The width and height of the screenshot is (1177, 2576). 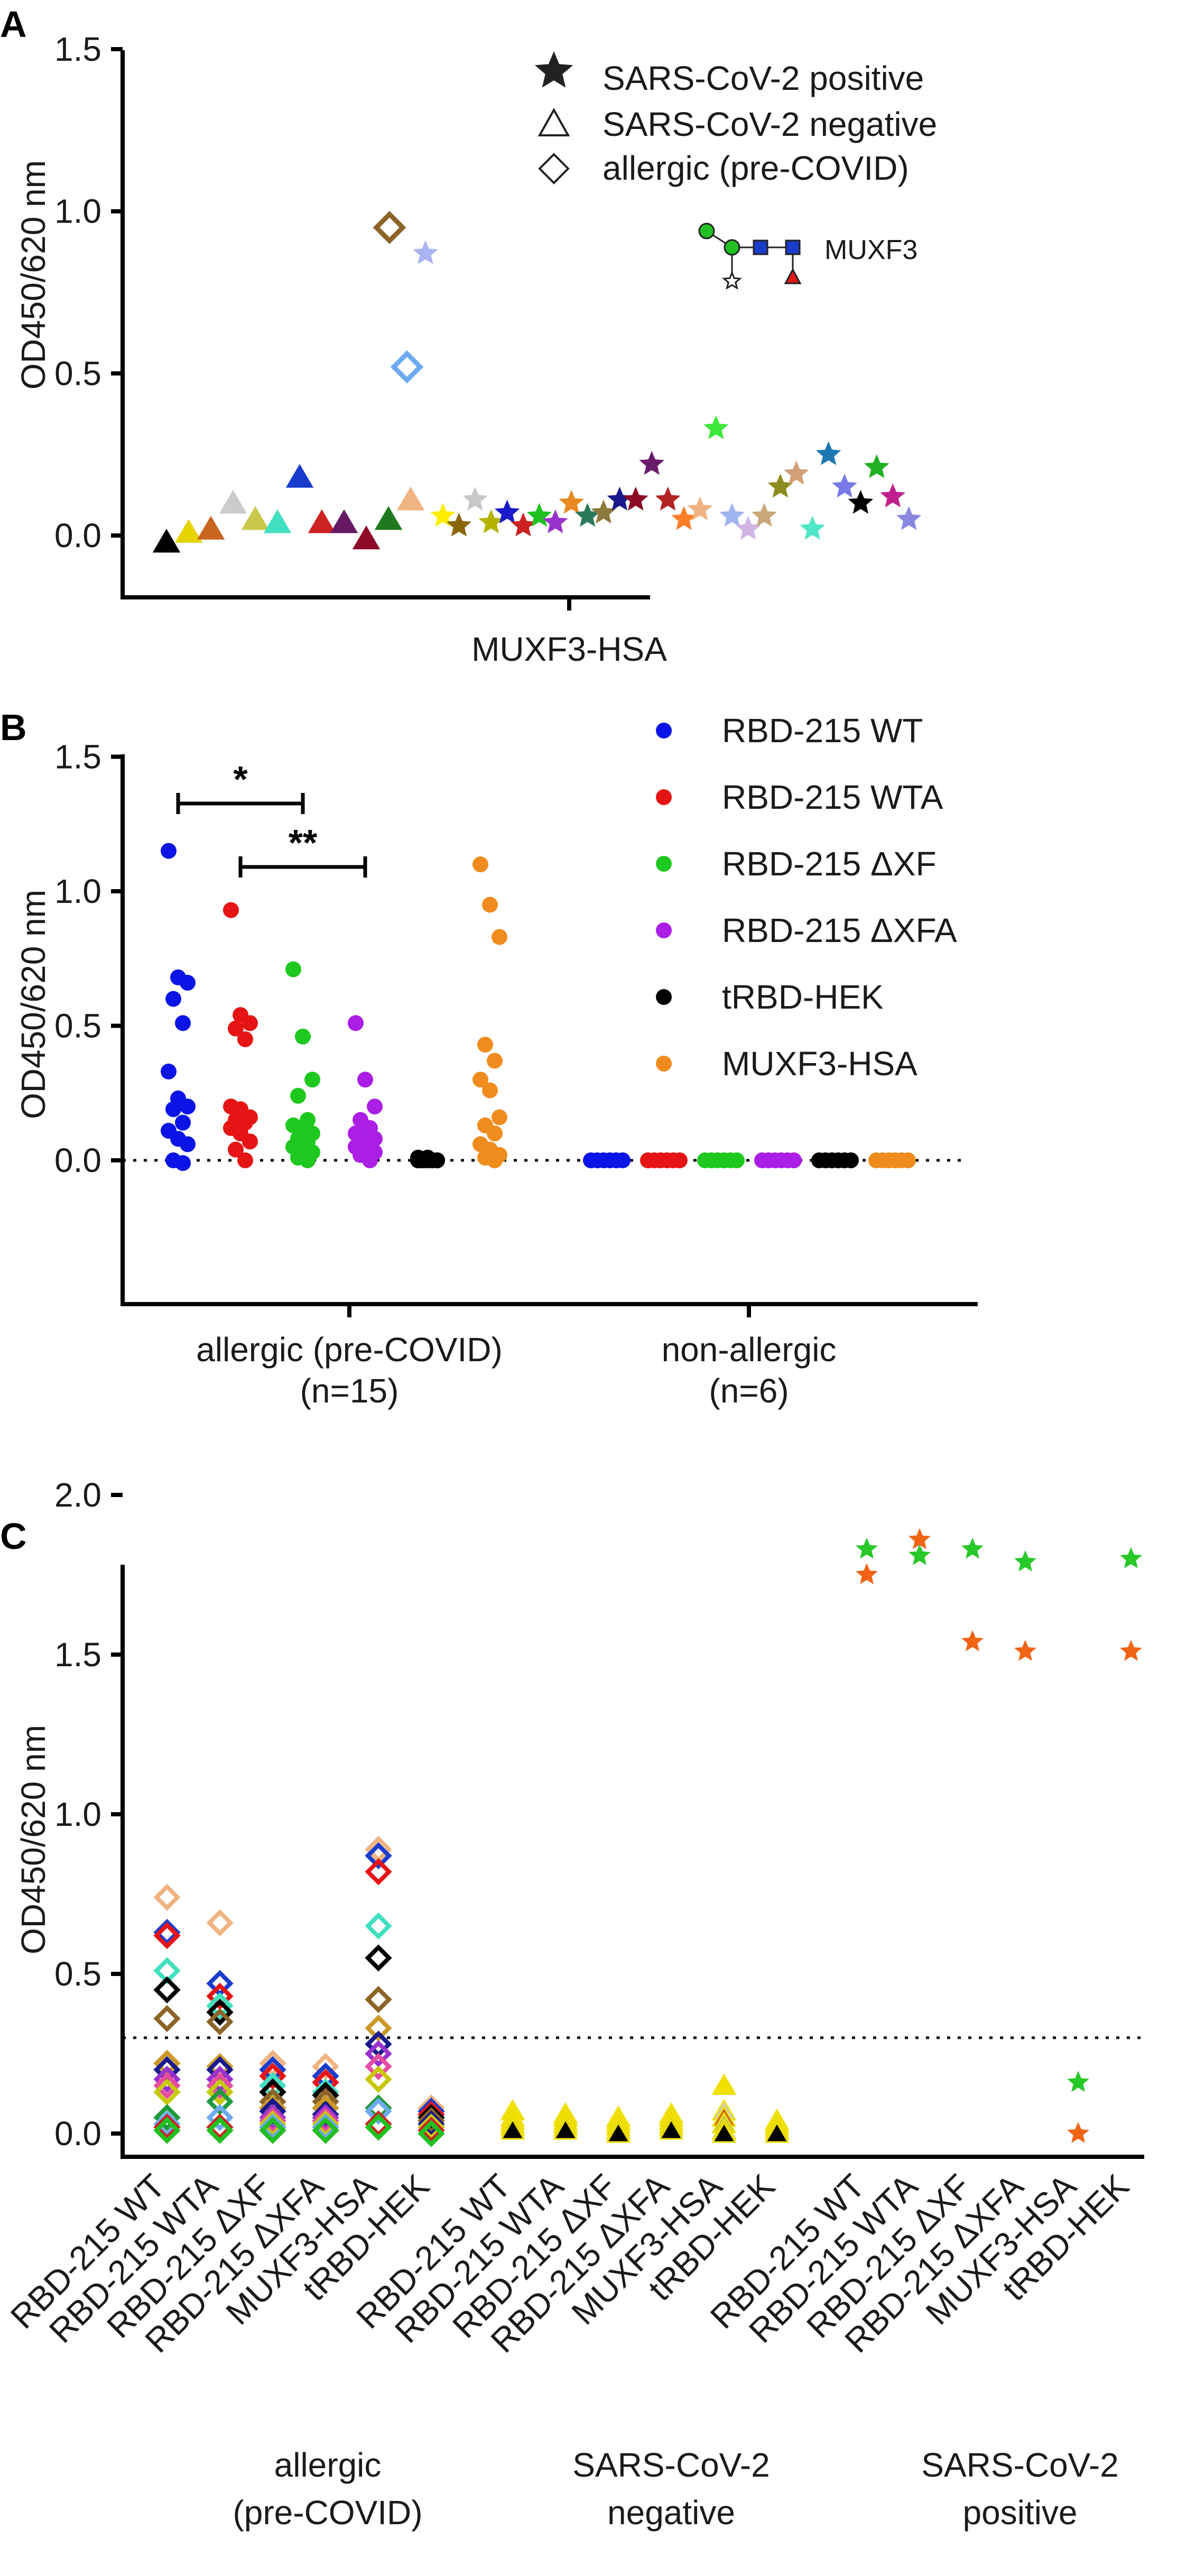 I want to click on significance-bracket, so click(x=240, y=803).